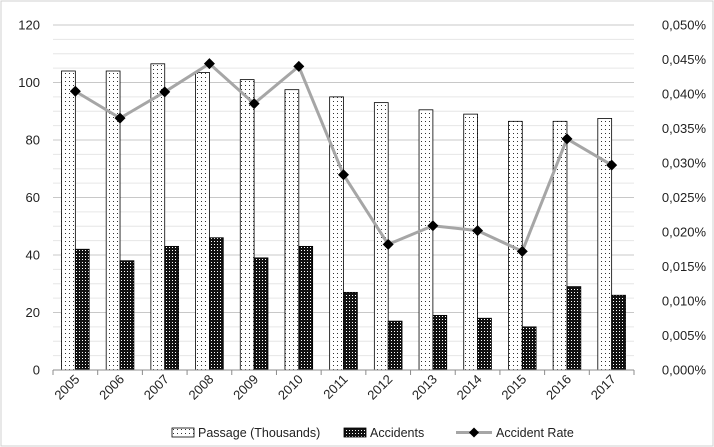  Describe the element at coordinates (33, 312) in the screenshot. I see `y-tick-label: 20` at that location.